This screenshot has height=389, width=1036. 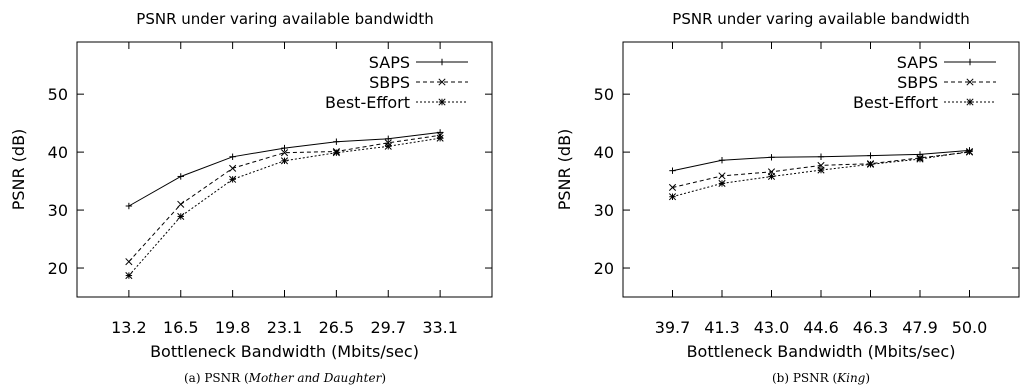 I want to click on figure-caption: (b) PSNR (King), so click(x=821, y=378).